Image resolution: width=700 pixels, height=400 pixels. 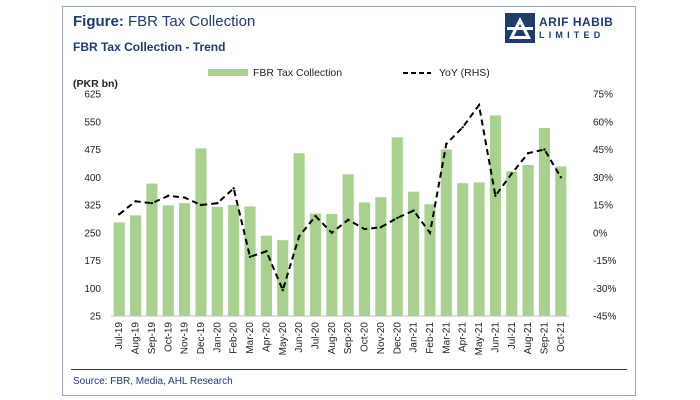 What do you see at coordinates (600, 233) in the screenshot?
I see `y2-tick-label: 0%` at bounding box center [600, 233].